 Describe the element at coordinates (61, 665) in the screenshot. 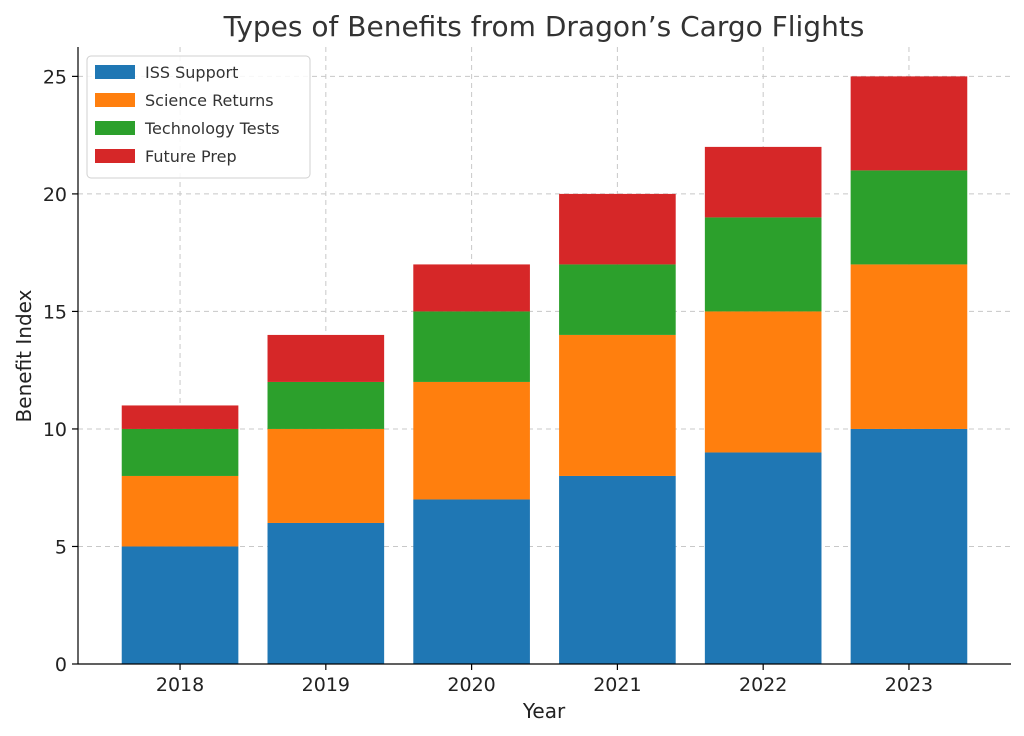

I see `y-tick-label: 0` at that location.